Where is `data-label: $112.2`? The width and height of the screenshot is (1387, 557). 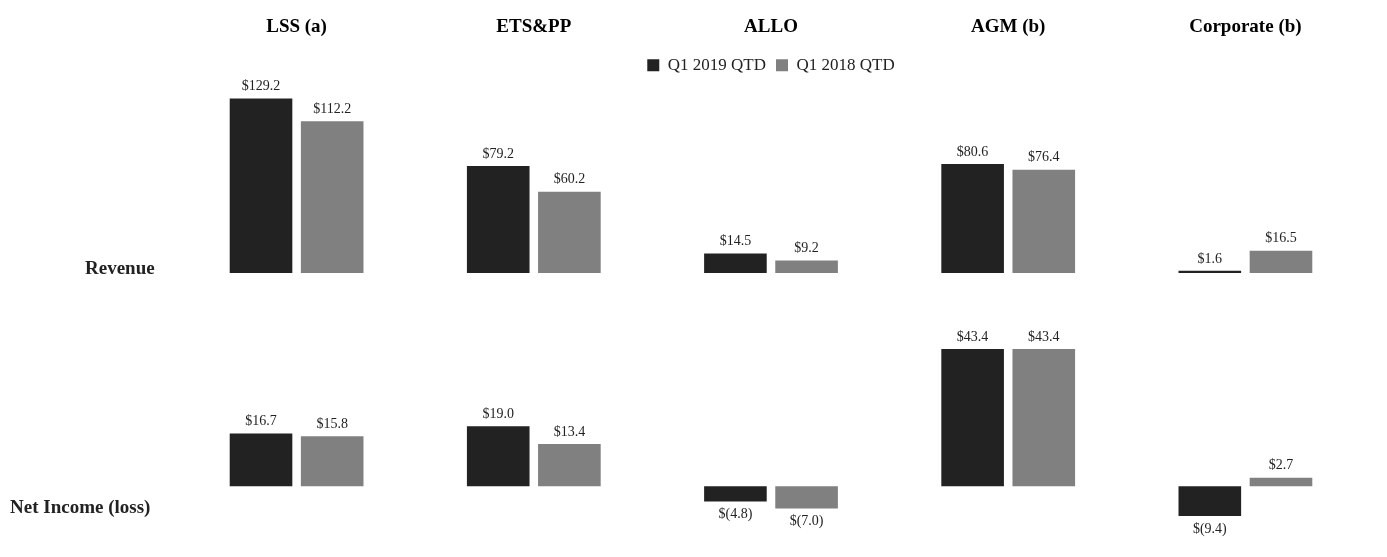 data-label: $112.2 is located at coordinates (332, 109).